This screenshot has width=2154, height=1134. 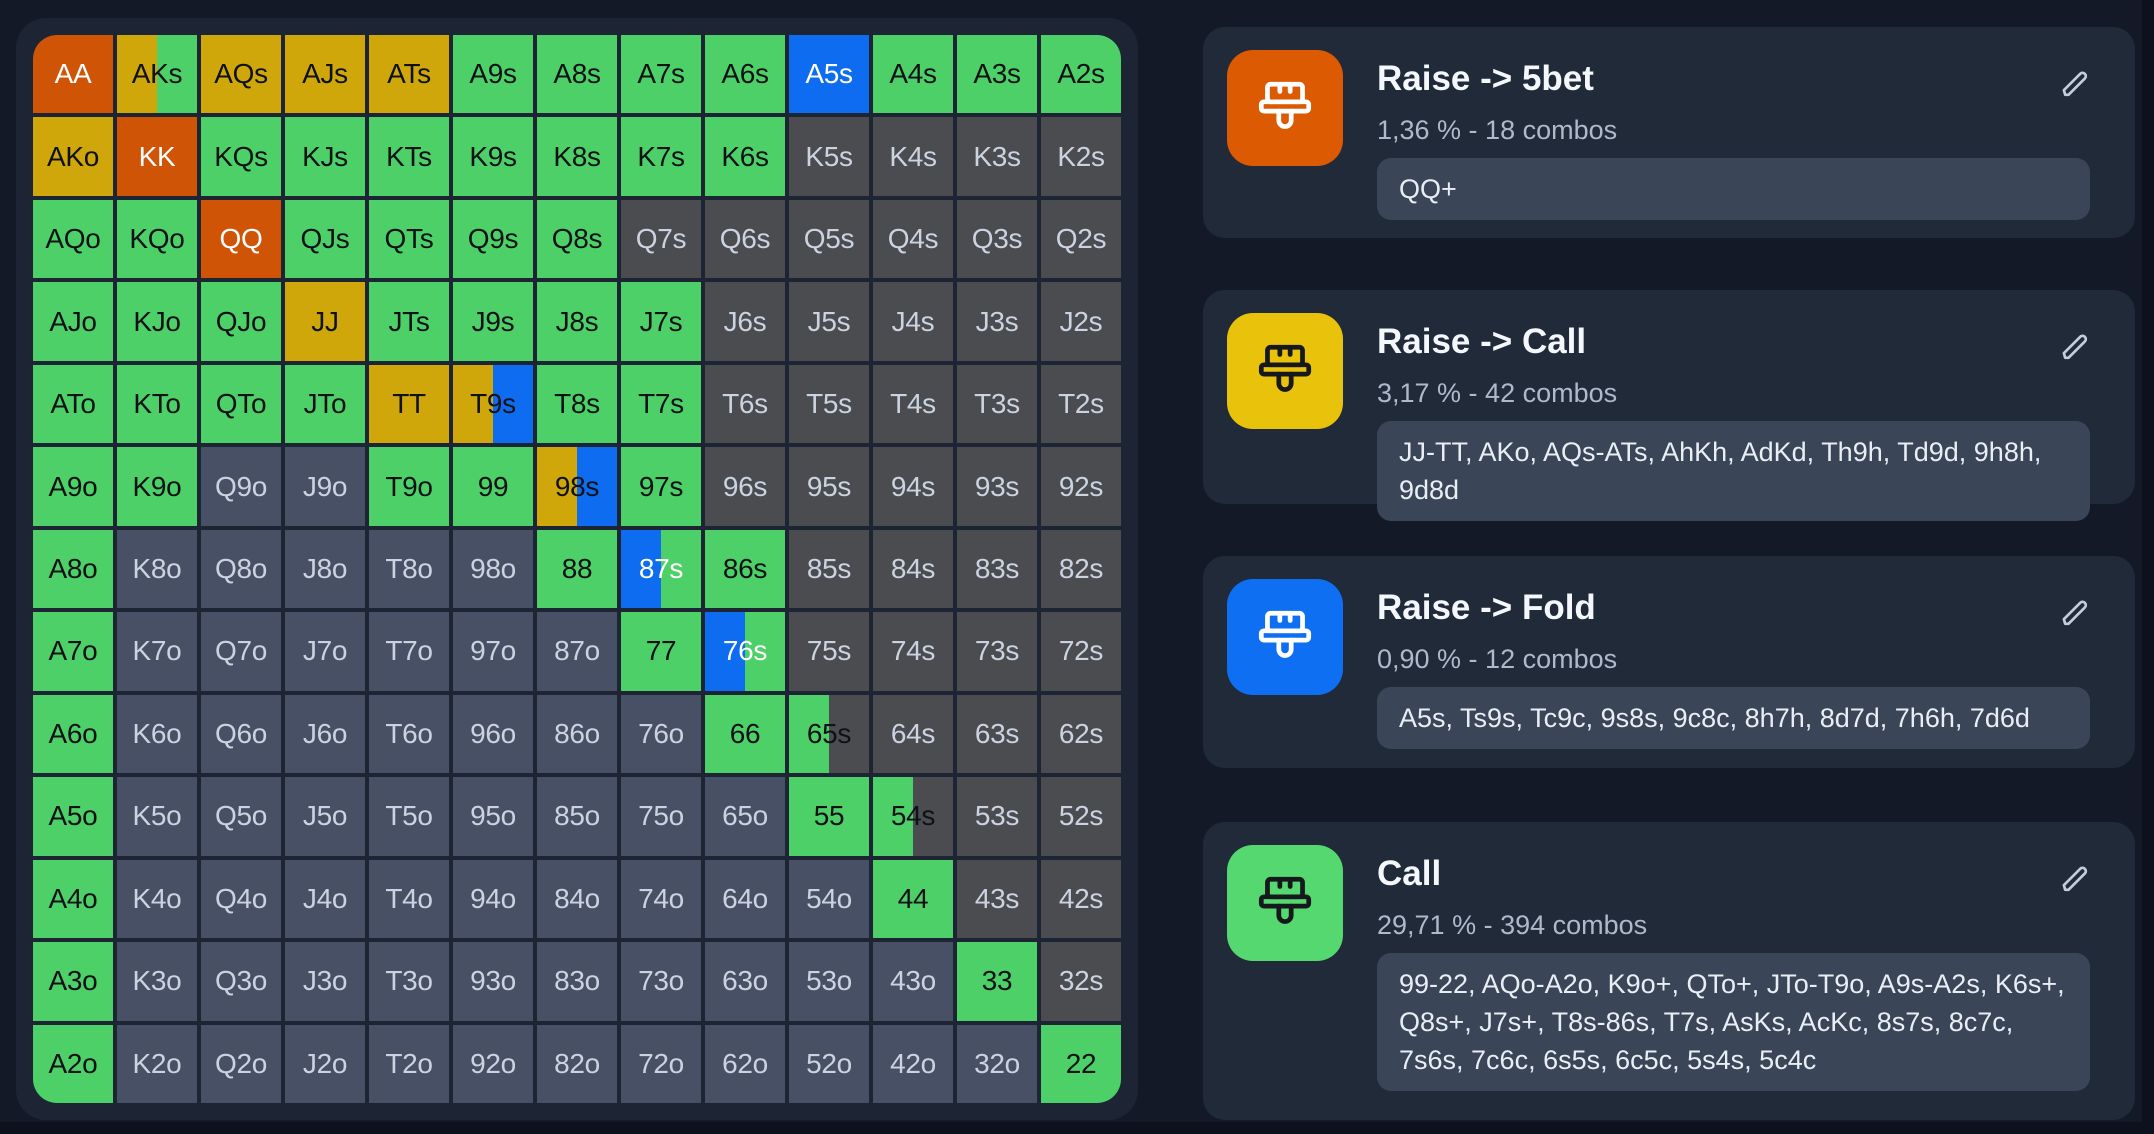 What do you see at coordinates (913, 321) in the screenshot?
I see `grid-cell-J4s: J4s` at bounding box center [913, 321].